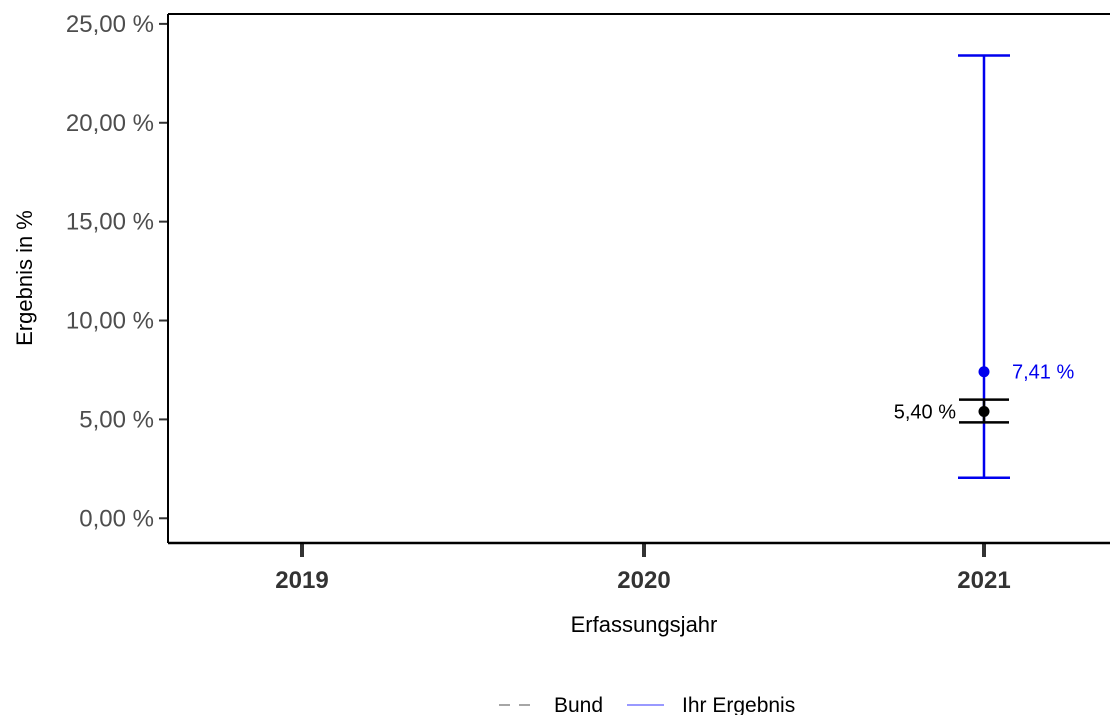 Image resolution: width=1110 pixels, height=715 pixels. What do you see at coordinates (925, 412) in the screenshot?
I see `bund-data-label: 5,40 %` at bounding box center [925, 412].